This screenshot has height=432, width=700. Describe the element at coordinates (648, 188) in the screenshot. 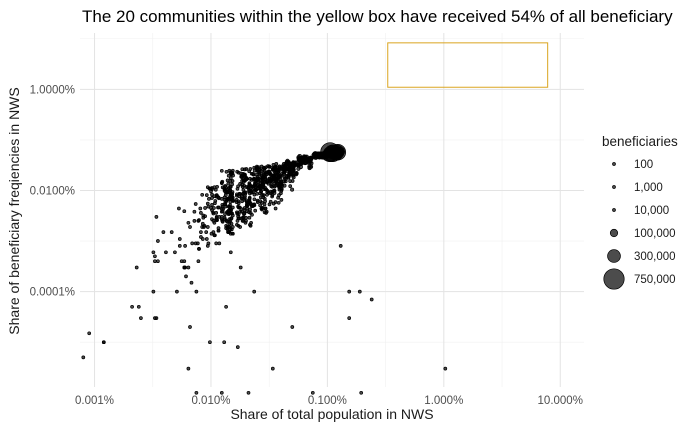

I see `legend-key-label: 1,000` at that location.